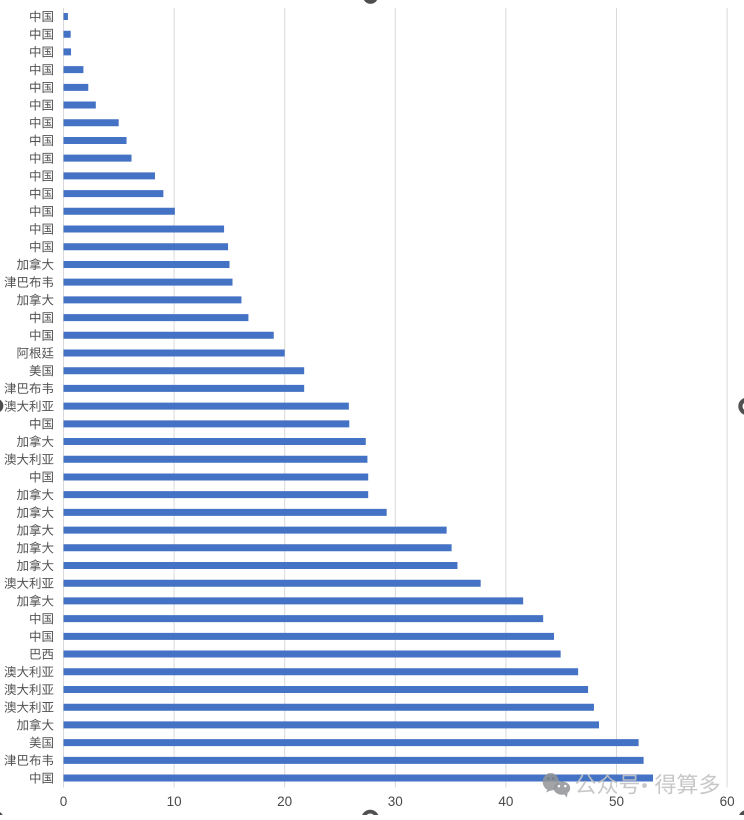  What do you see at coordinates (174, 801) in the screenshot?
I see `svg-text: 10` at bounding box center [174, 801].